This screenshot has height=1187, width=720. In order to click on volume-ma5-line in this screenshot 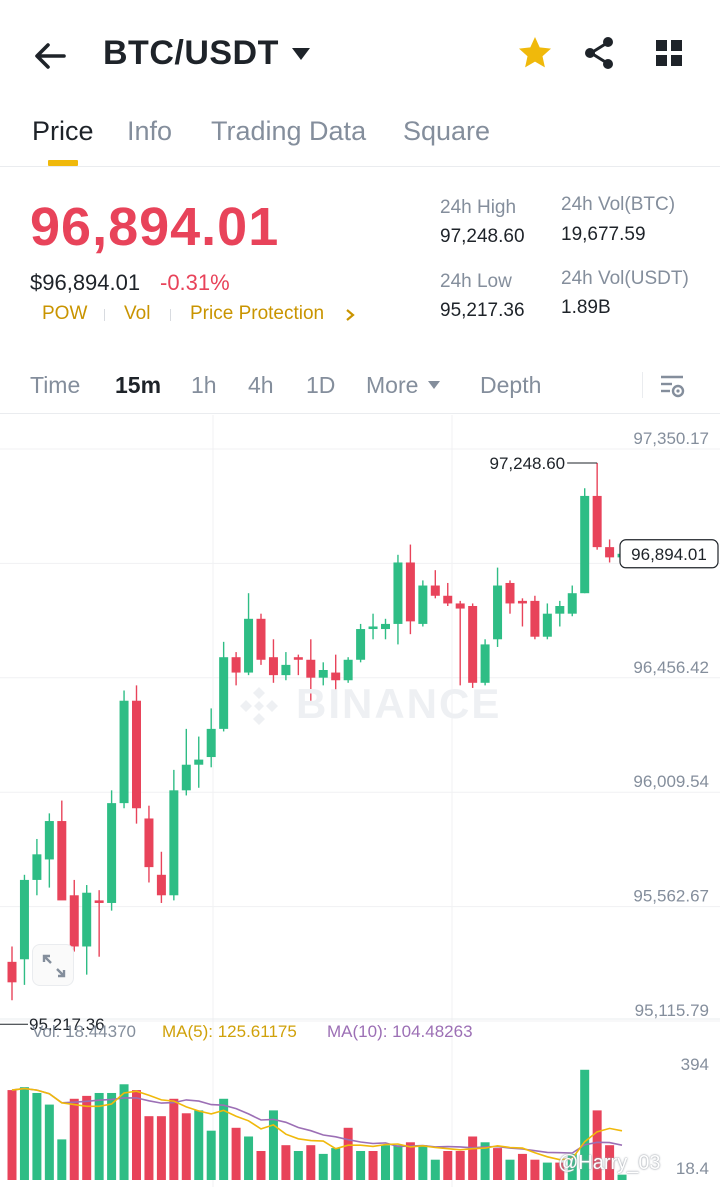, I will do `click(317, 1124)`.